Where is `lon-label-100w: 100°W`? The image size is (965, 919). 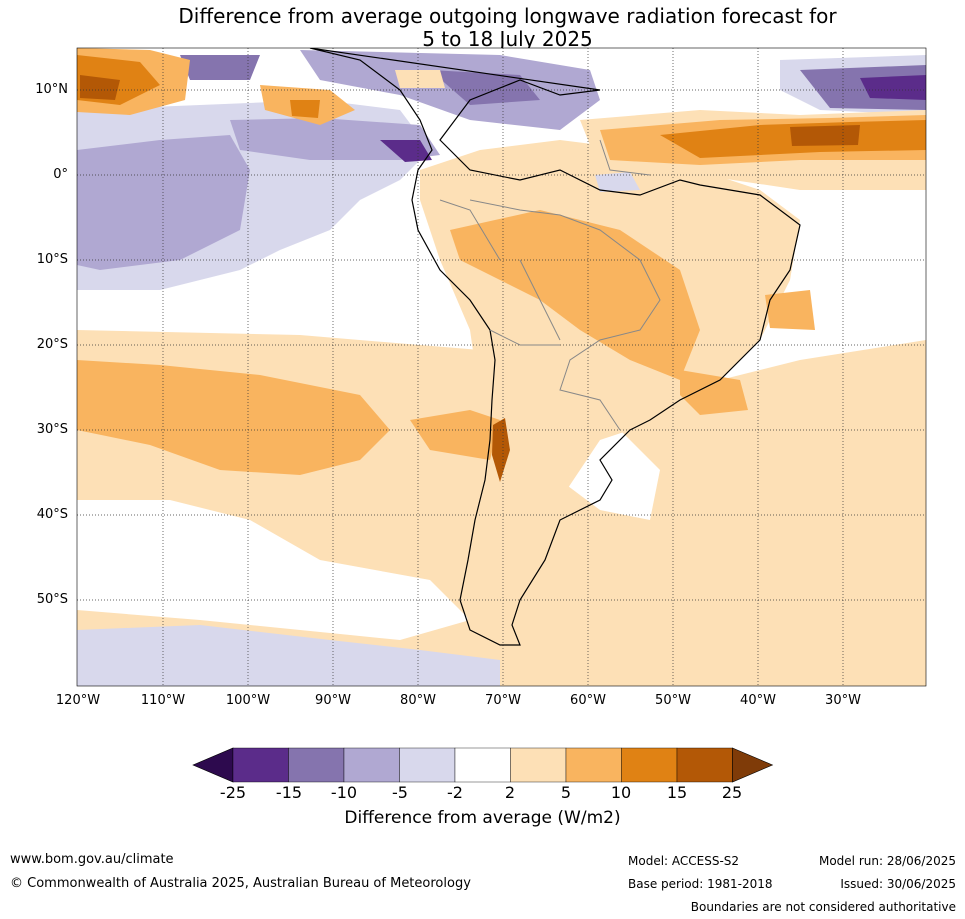 lon-label-100w: 100°W is located at coordinates (248, 700).